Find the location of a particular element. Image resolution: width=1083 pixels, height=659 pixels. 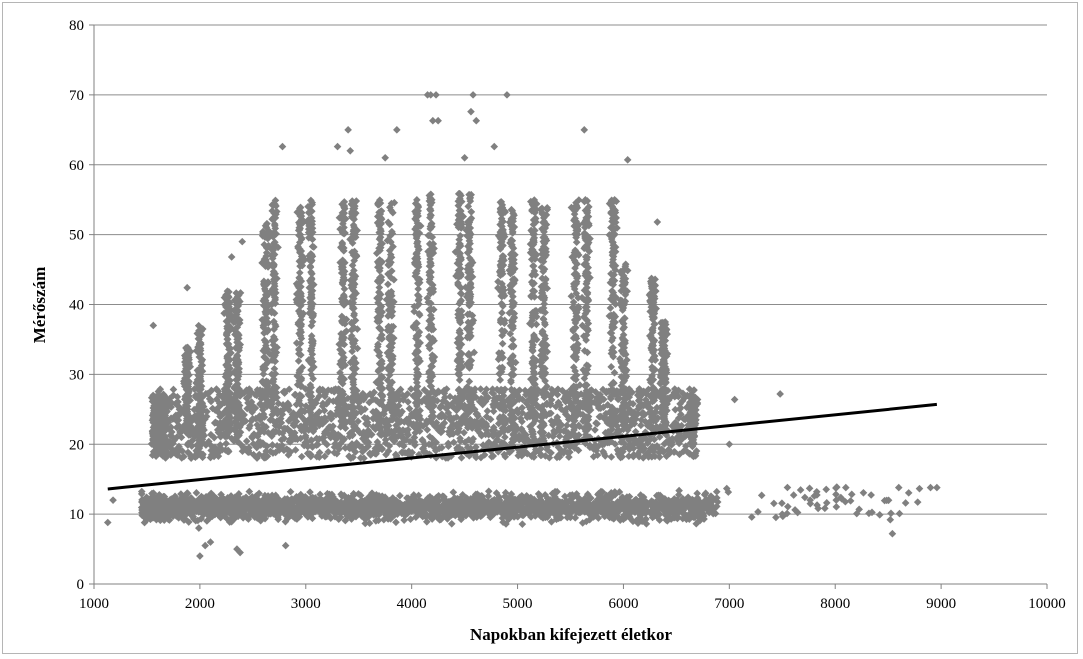

y-tick-label: 60 is located at coordinates (76, 166).